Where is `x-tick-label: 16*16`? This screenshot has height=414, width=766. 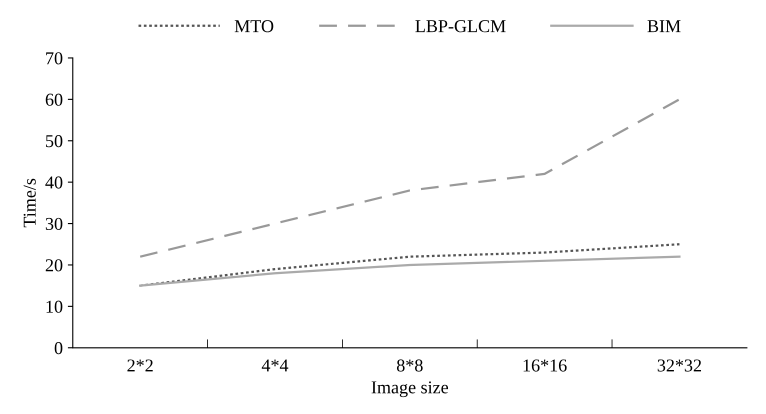 x-tick-label: 16*16 is located at coordinates (545, 365).